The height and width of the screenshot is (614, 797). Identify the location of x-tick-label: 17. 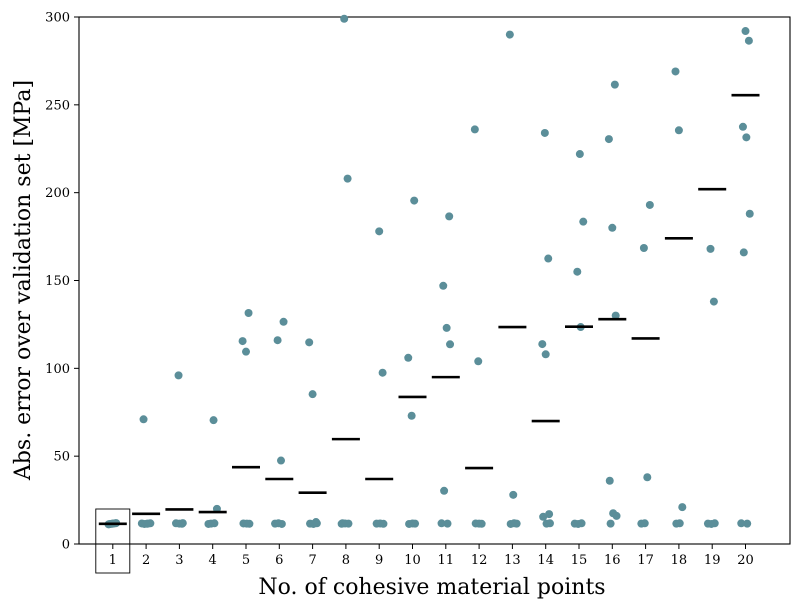
(645, 560).